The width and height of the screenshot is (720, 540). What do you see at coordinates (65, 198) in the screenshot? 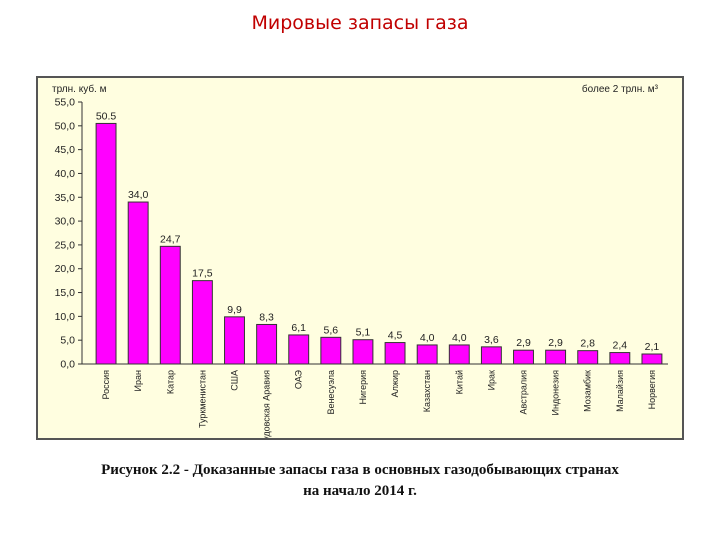
I see `y-tick-label: 35,0` at bounding box center [65, 198].